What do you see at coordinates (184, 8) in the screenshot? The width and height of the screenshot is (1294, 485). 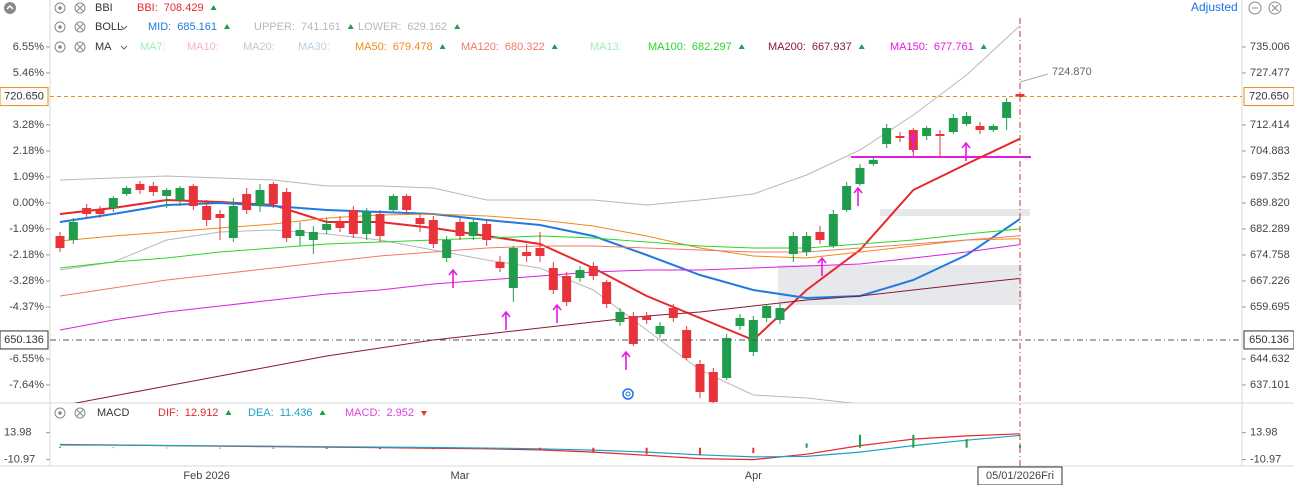 I see `legend-value: 708.429` at bounding box center [184, 8].